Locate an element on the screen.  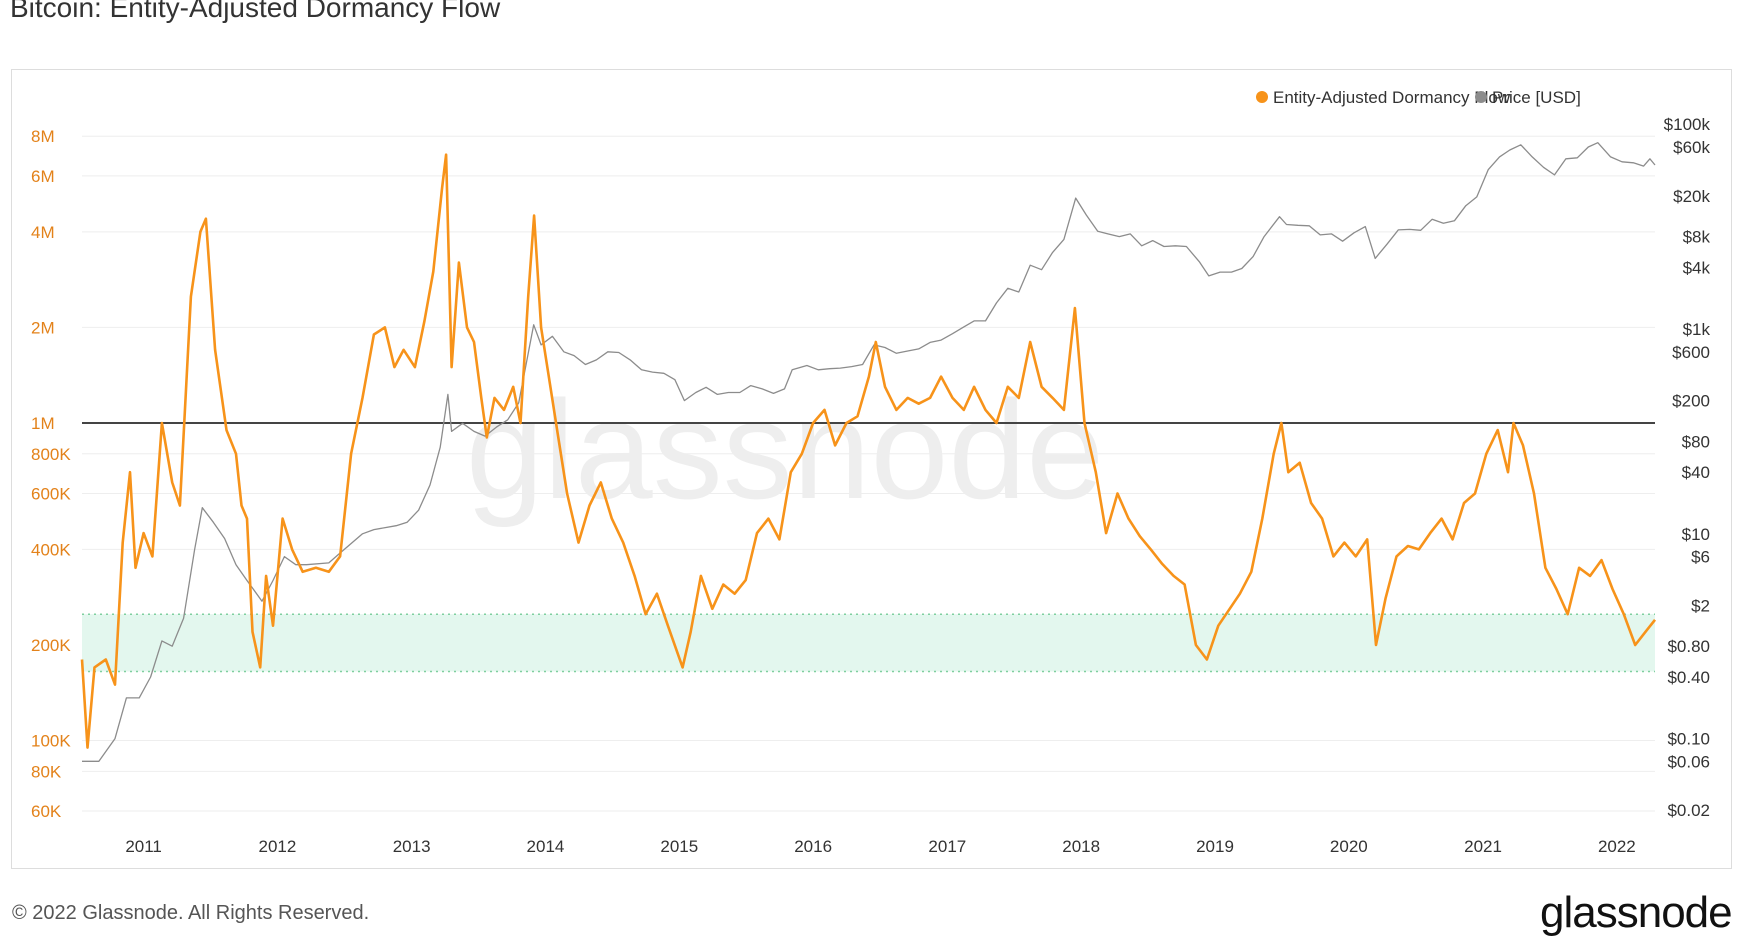
y-left-tick-label: 60K is located at coordinates (46, 811).